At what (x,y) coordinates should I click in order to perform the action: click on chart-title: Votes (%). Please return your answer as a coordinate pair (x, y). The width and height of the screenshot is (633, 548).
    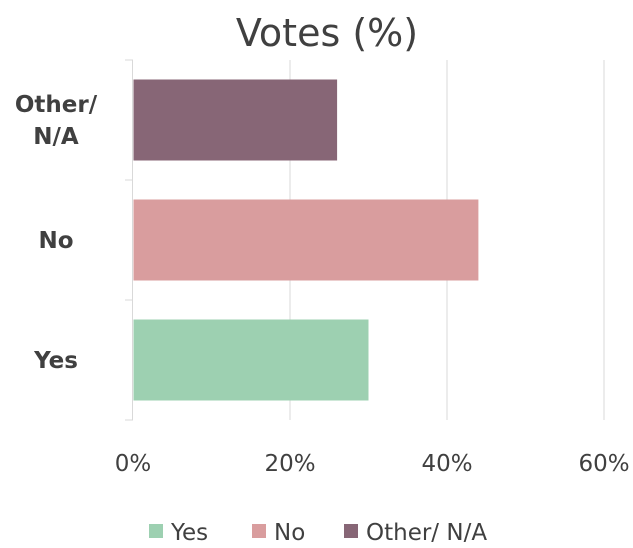
    Looking at the image, I should click on (327, 33).